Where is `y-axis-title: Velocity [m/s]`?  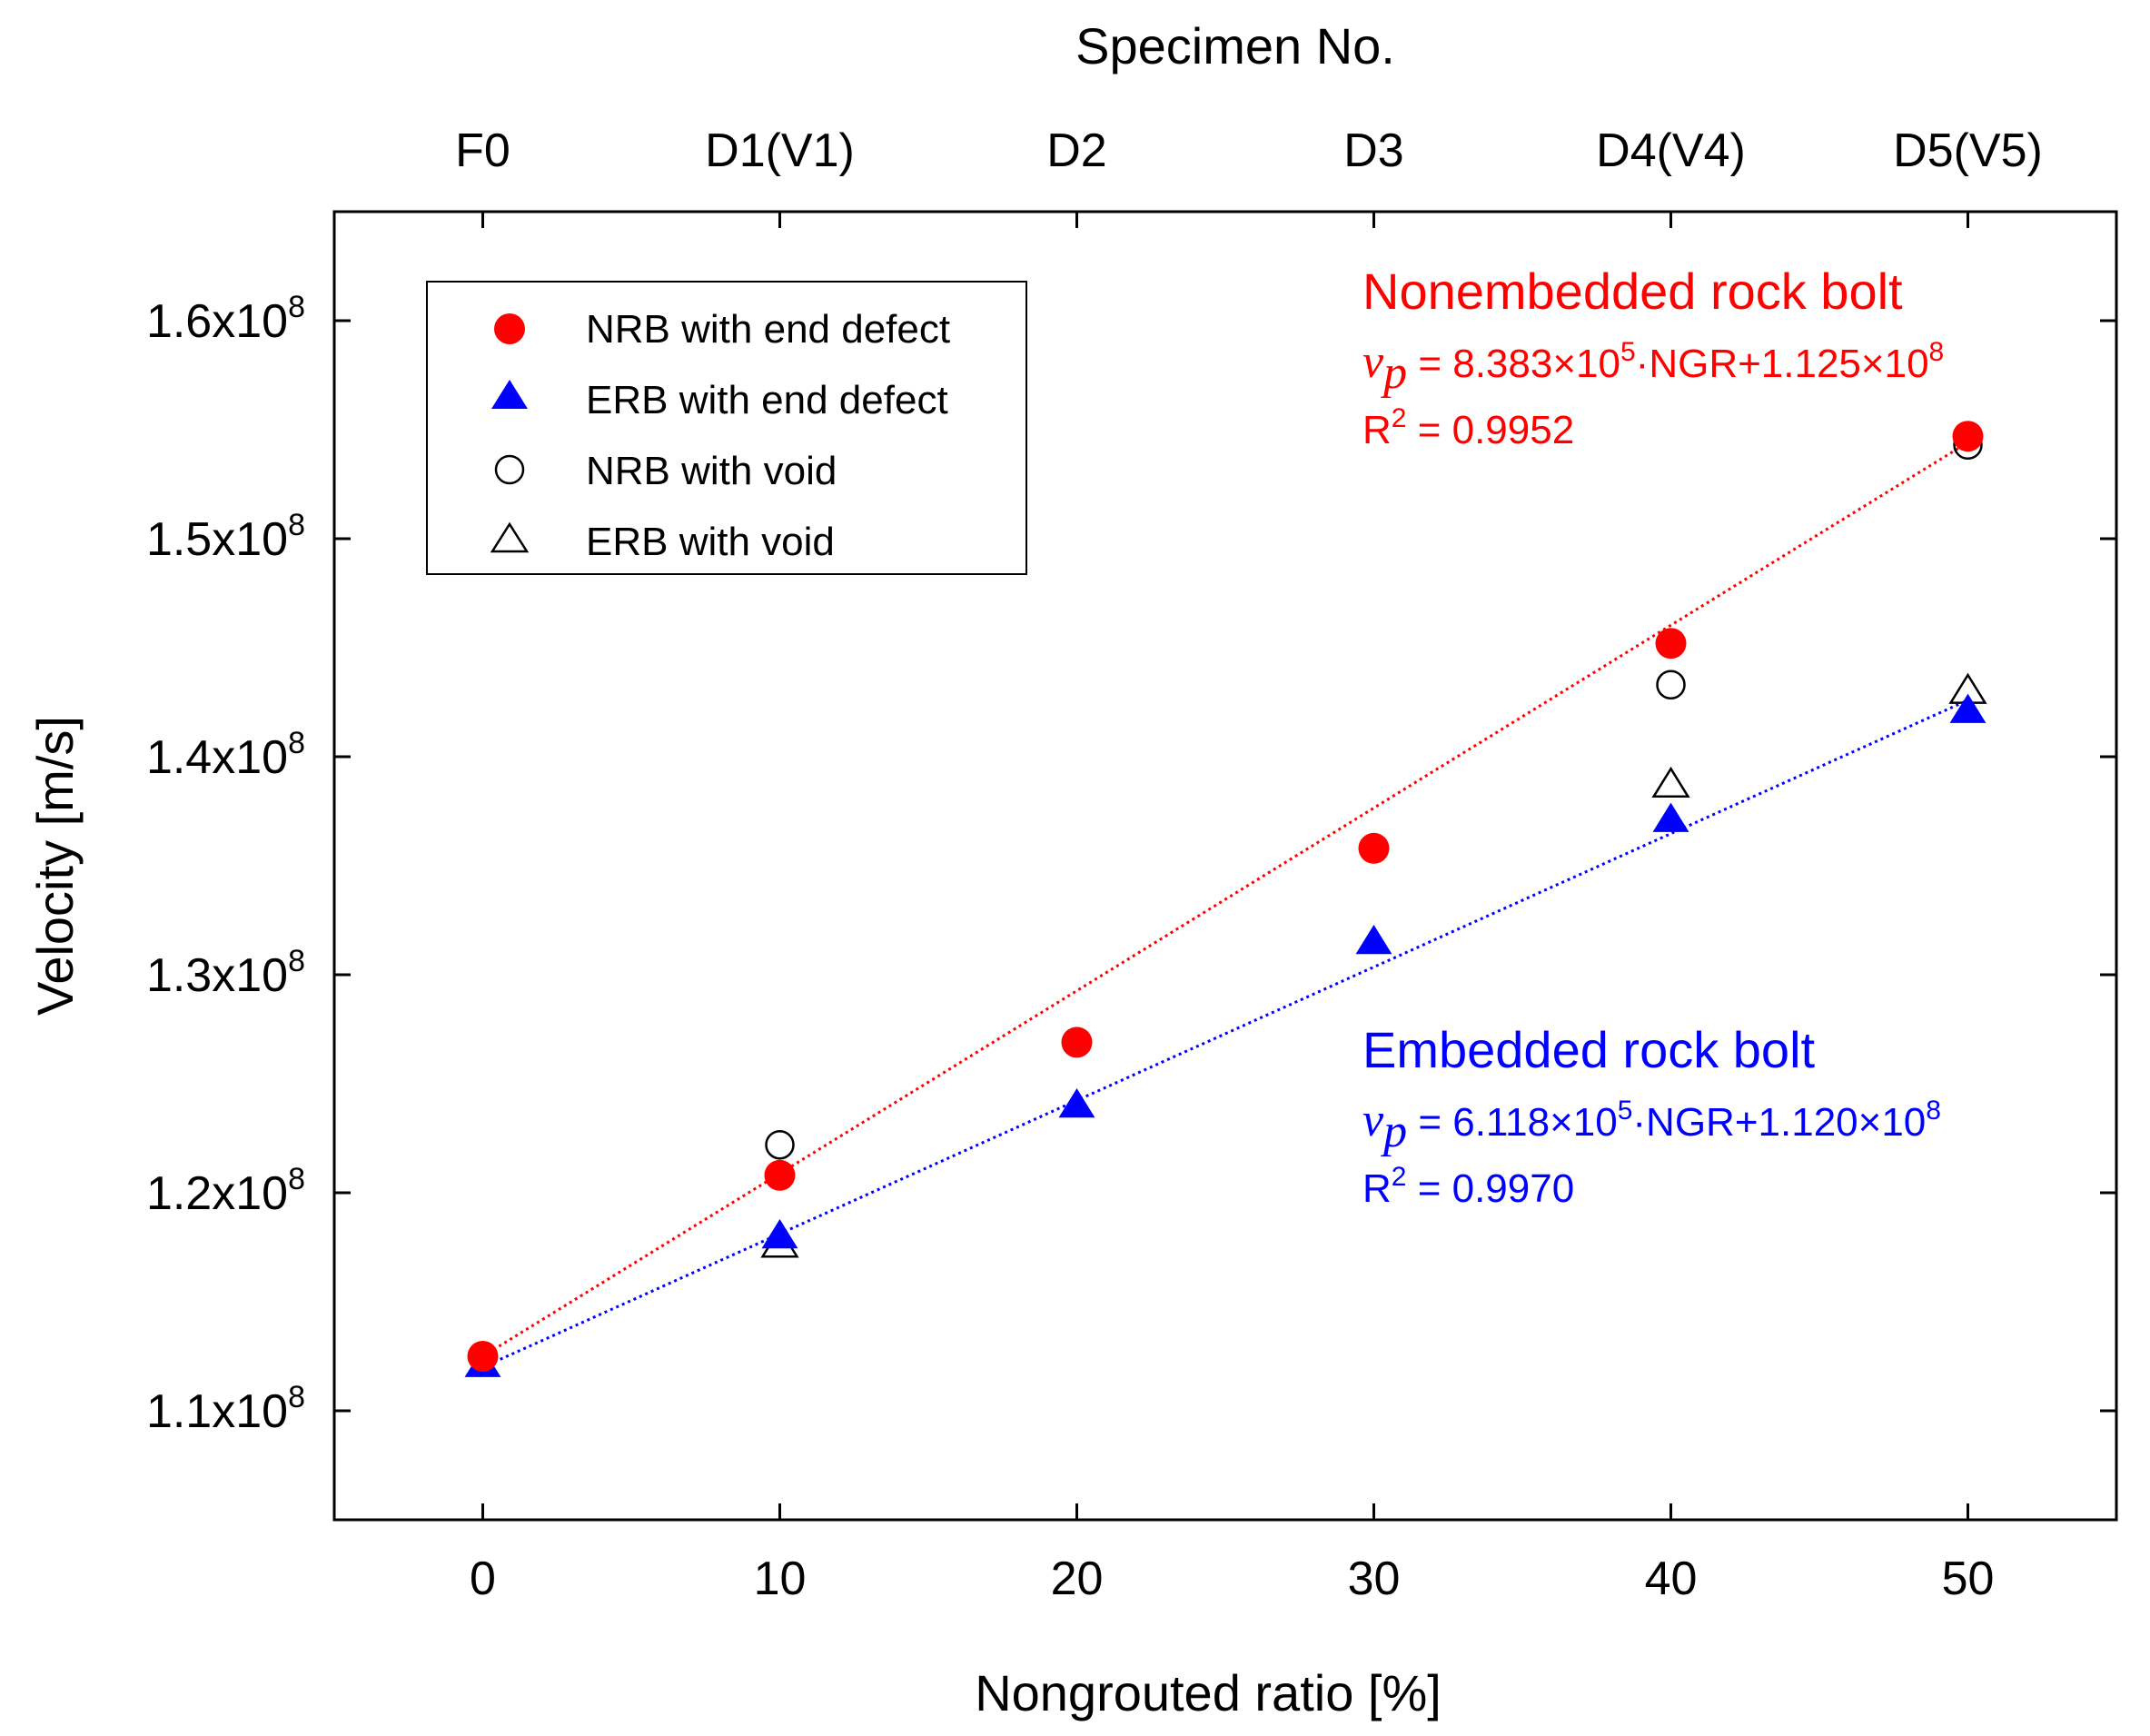
y-axis-title: Velocity [m/s] is located at coordinates (55, 866).